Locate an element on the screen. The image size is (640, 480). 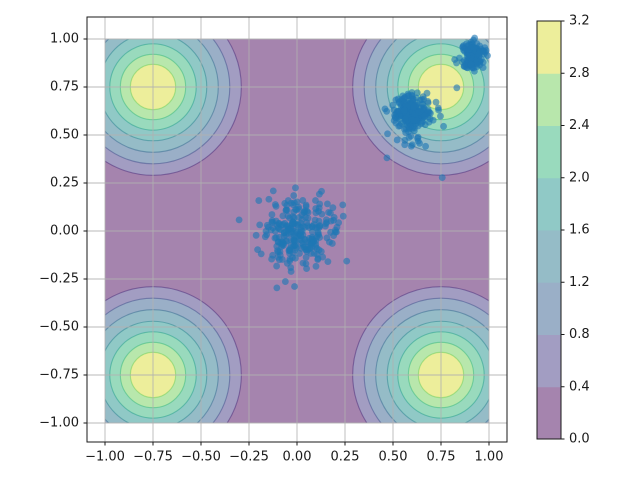
y-tick-label: 0.50 is located at coordinates (64, 135).